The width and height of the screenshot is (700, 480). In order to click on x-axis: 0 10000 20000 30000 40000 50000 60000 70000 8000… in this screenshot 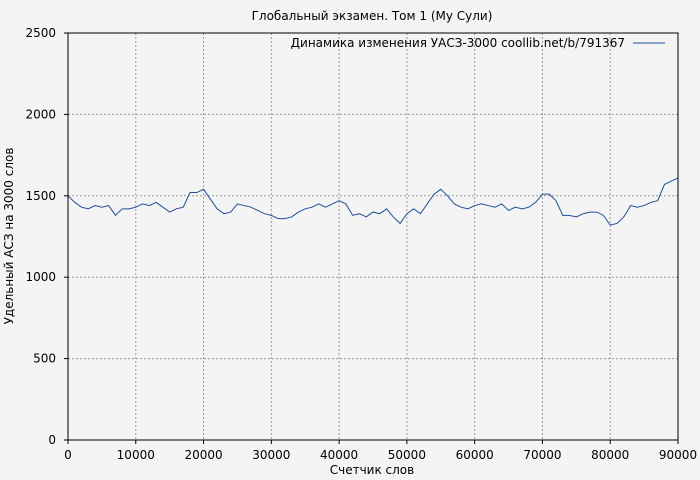, I will do `click(380, 451)`.